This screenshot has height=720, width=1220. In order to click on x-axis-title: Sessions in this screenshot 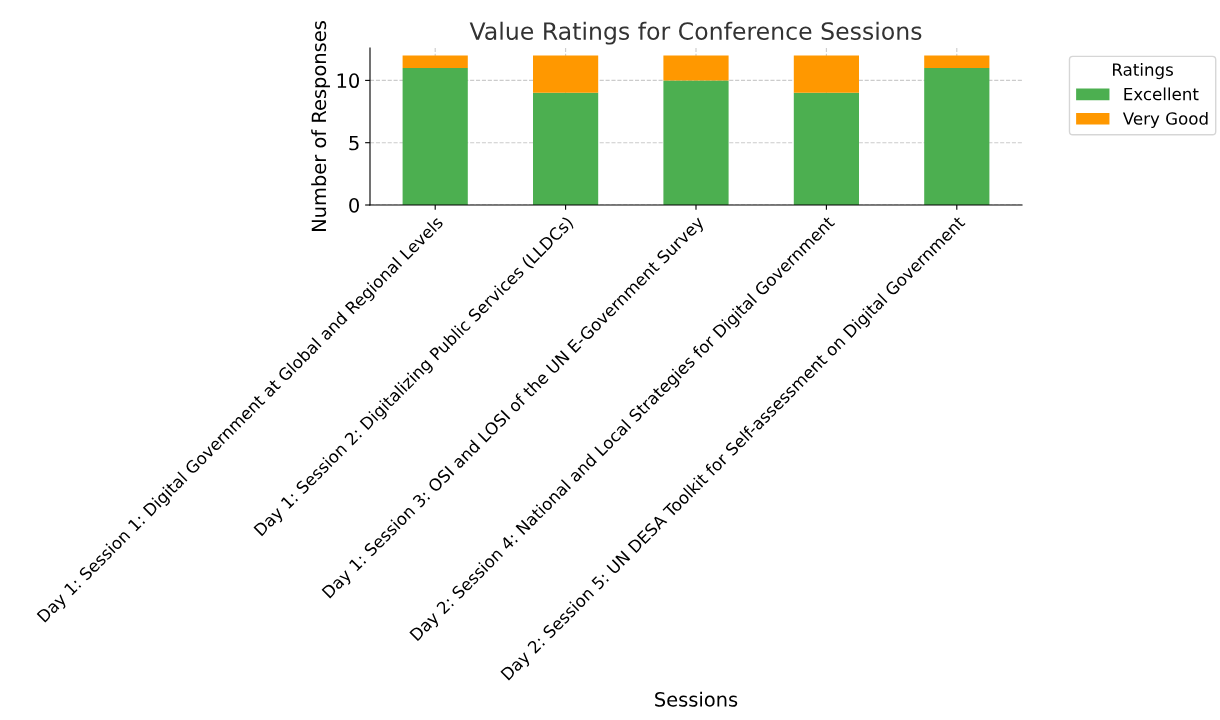, I will do `click(696, 699)`.